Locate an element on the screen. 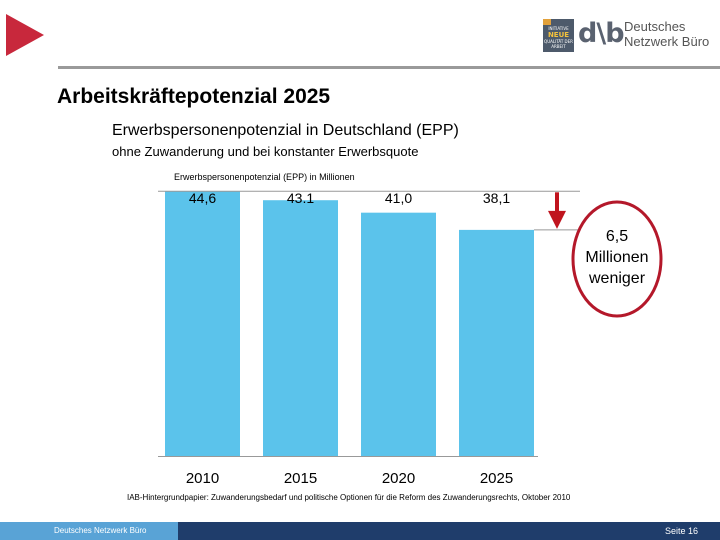  inqa-logo-badge: INITIATIVE NEUE QUALITÄT DER ARBEIT is located at coordinates (558, 35).